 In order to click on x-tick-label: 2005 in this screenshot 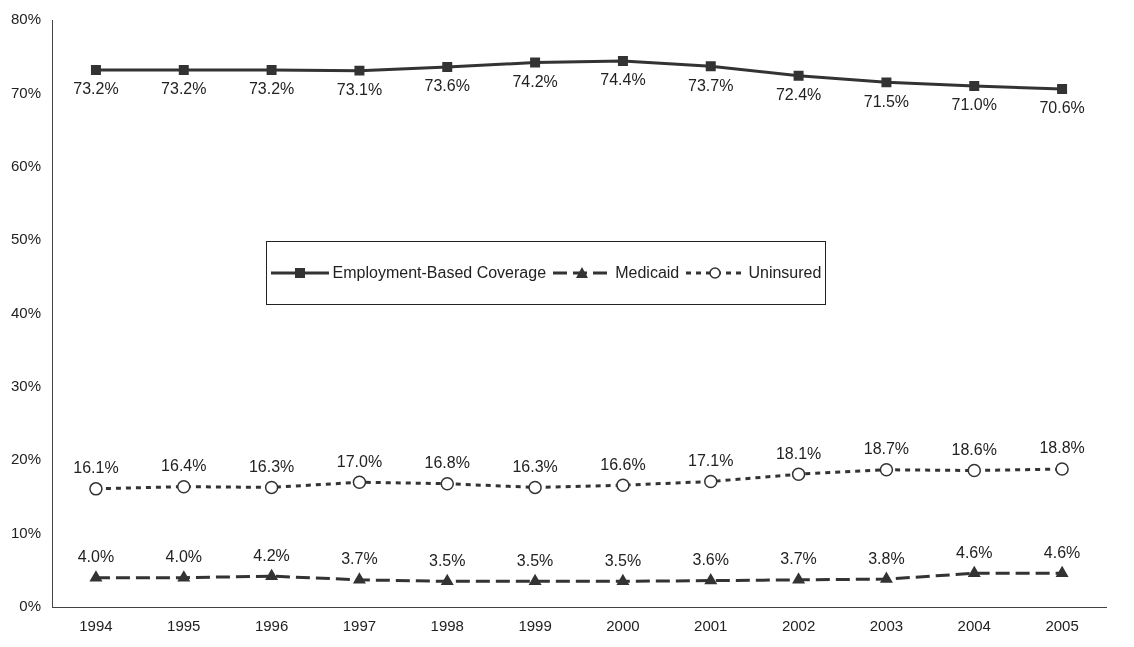, I will do `click(1062, 626)`.